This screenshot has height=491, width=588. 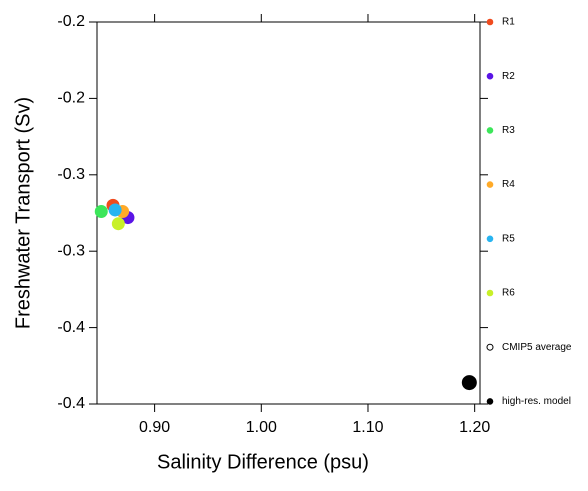 I want to click on x-tick-label: 1.10, so click(x=367, y=427).